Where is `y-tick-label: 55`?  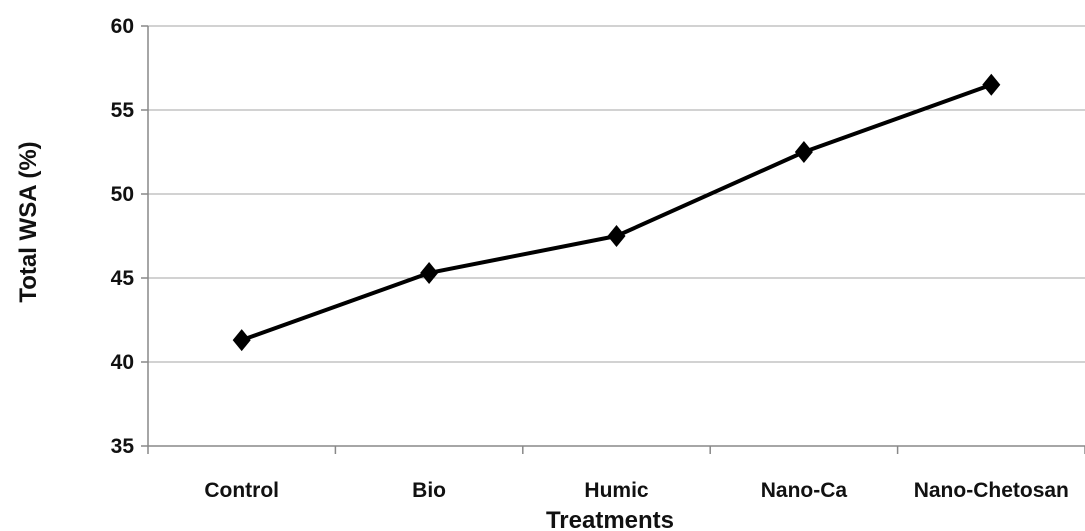
y-tick-label: 55 is located at coordinates (123, 110).